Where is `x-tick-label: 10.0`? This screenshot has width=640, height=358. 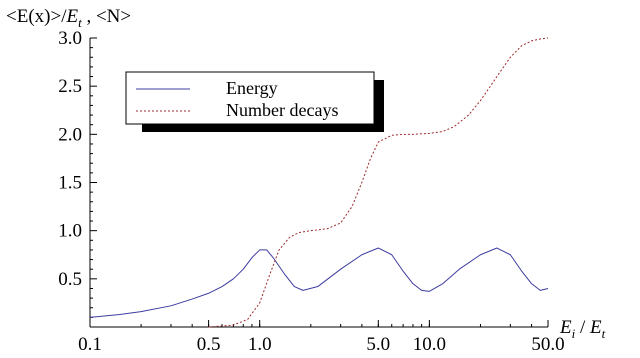 x-tick-label: 10.0 is located at coordinates (429, 344).